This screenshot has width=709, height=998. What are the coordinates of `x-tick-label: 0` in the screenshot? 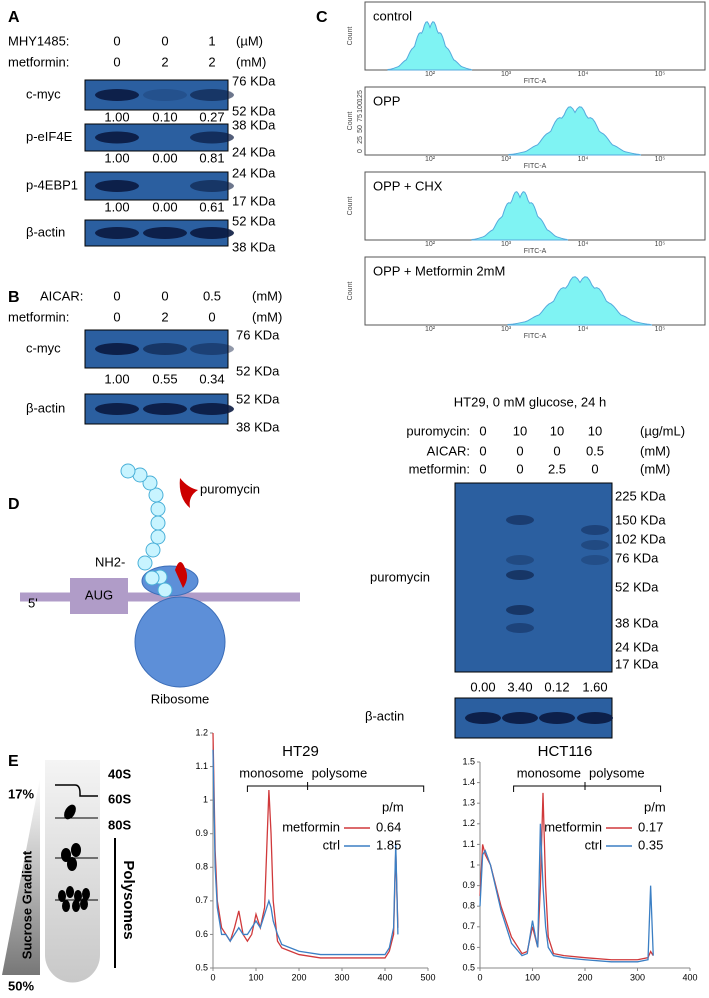 It's located at (479, 977).